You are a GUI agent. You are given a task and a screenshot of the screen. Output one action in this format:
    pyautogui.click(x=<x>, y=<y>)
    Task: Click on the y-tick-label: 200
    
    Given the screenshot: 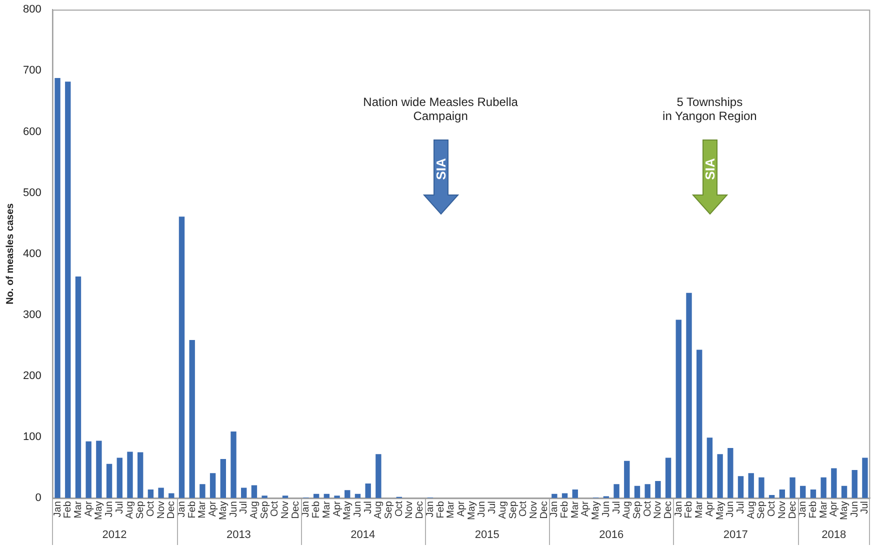 What is the action you would take?
    pyautogui.click(x=32, y=376)
    